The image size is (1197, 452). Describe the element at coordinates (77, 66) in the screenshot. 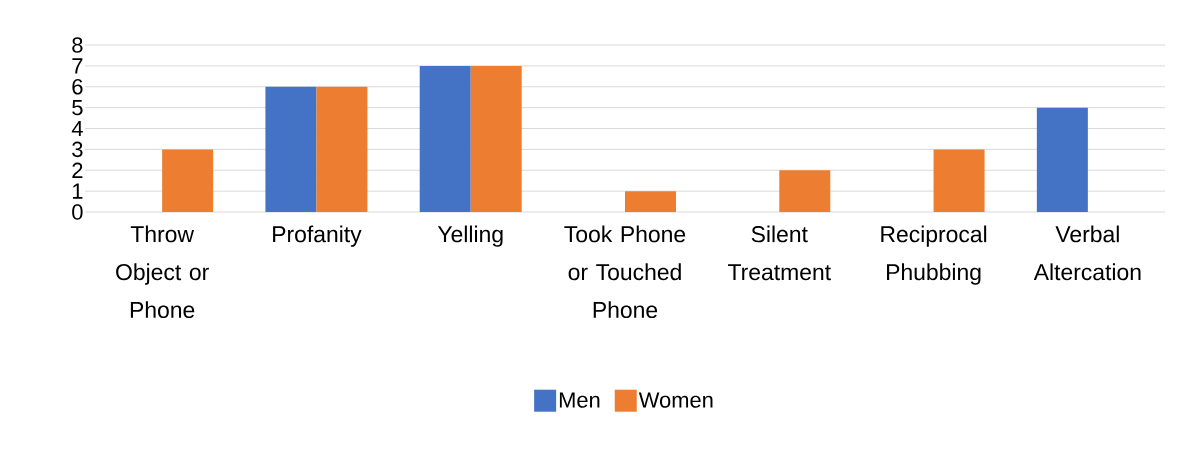

I see `y-tick-label: 7` at that location.